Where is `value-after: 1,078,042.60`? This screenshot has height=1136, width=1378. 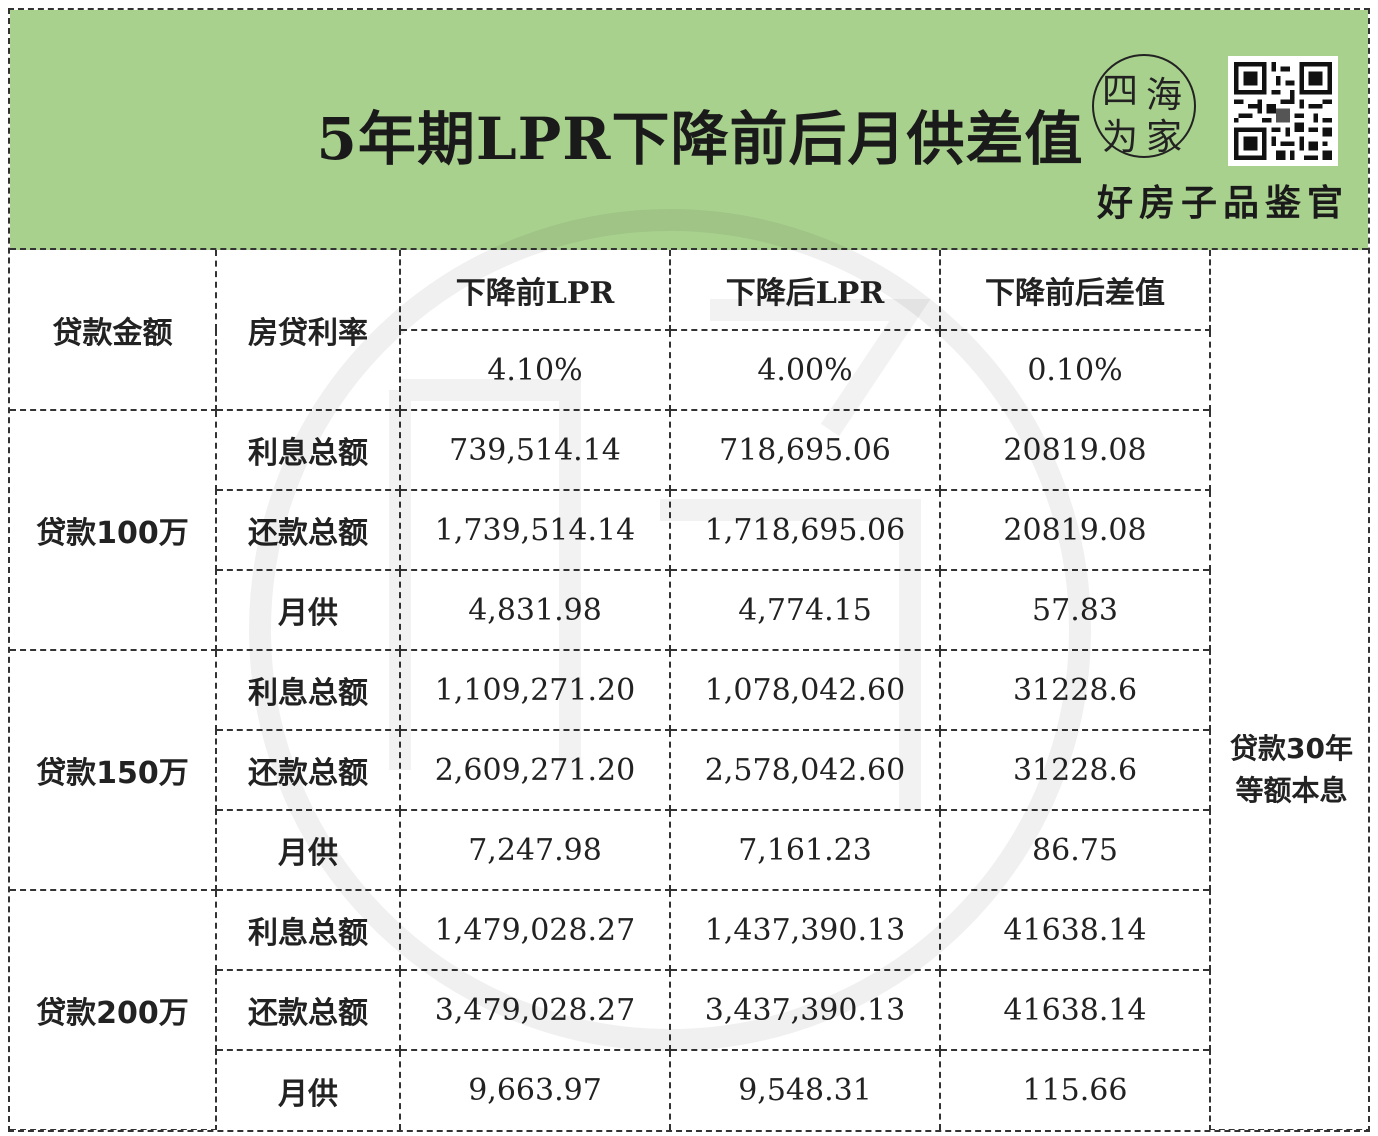 value-after: 1,078,042.60 is located at coordinates (805, 690).